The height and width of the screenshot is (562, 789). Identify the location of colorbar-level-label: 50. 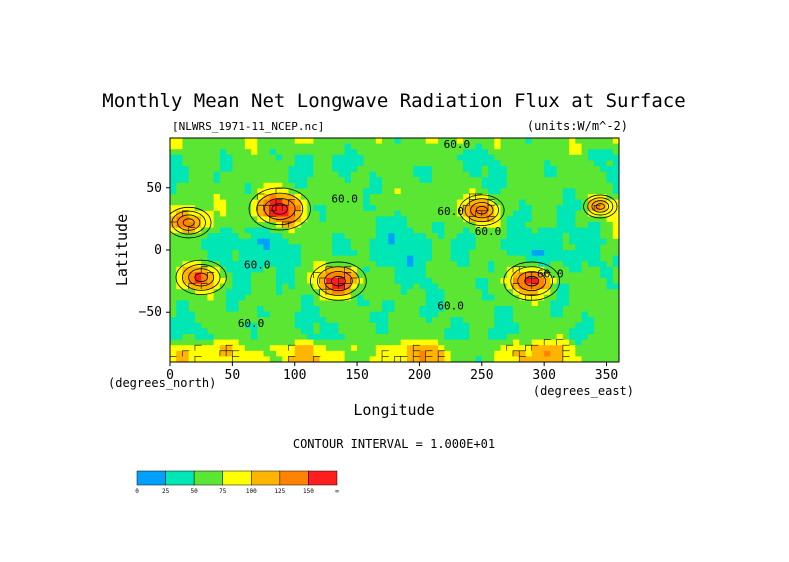
(195, 491).